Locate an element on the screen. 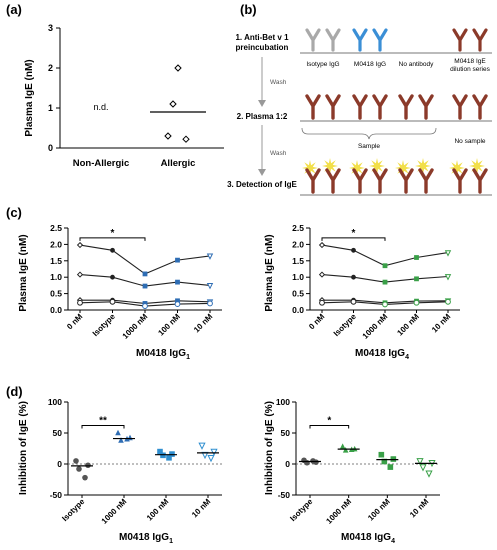 The image size is (497, 550). panel-d-left-plot: -50 0 50 100 Isotype 1000 nM 100 nM 10 nM ** is located at coordinates (135, 461).